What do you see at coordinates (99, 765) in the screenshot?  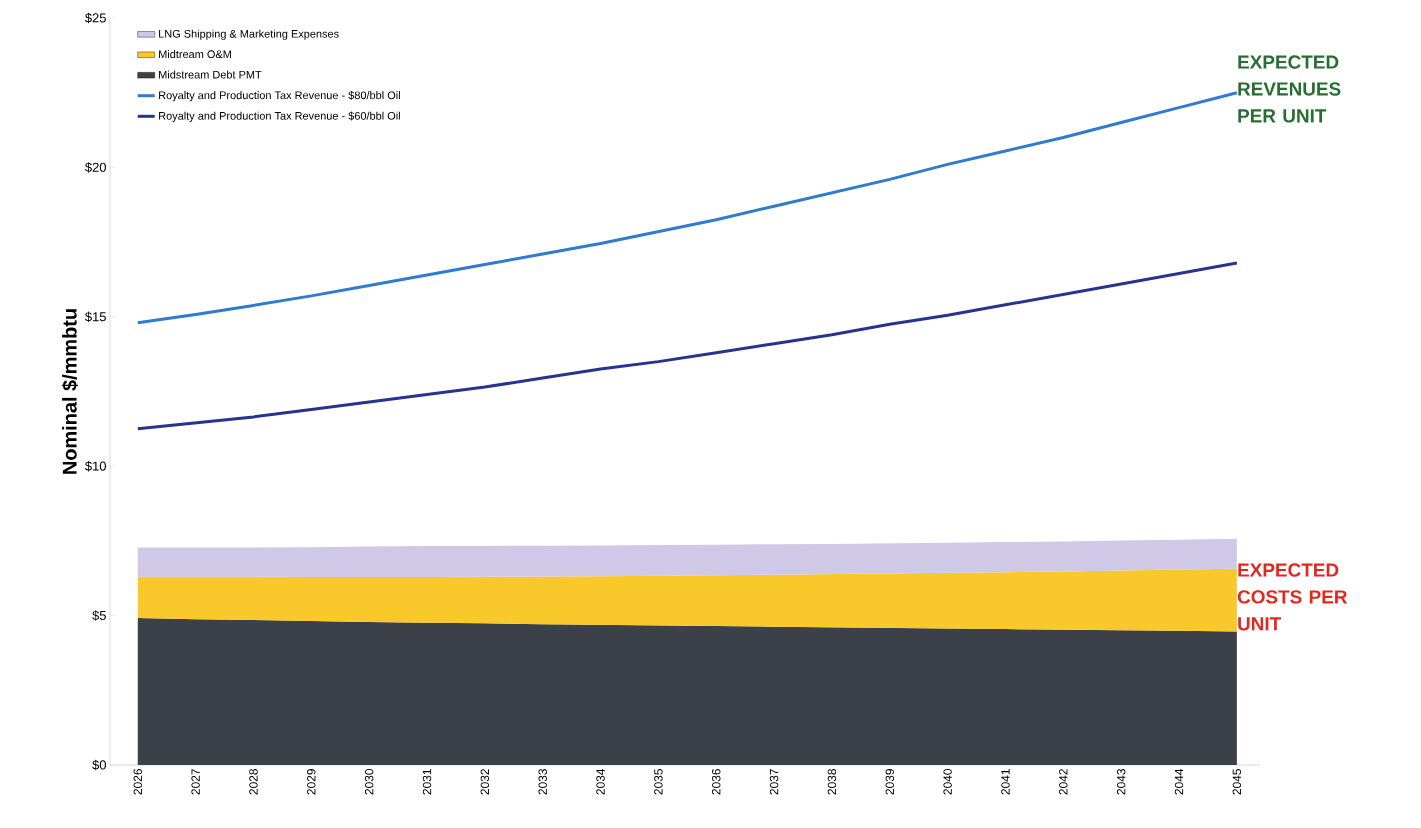 I see `y-tick-label: $0` at bounding box center [99, 765].